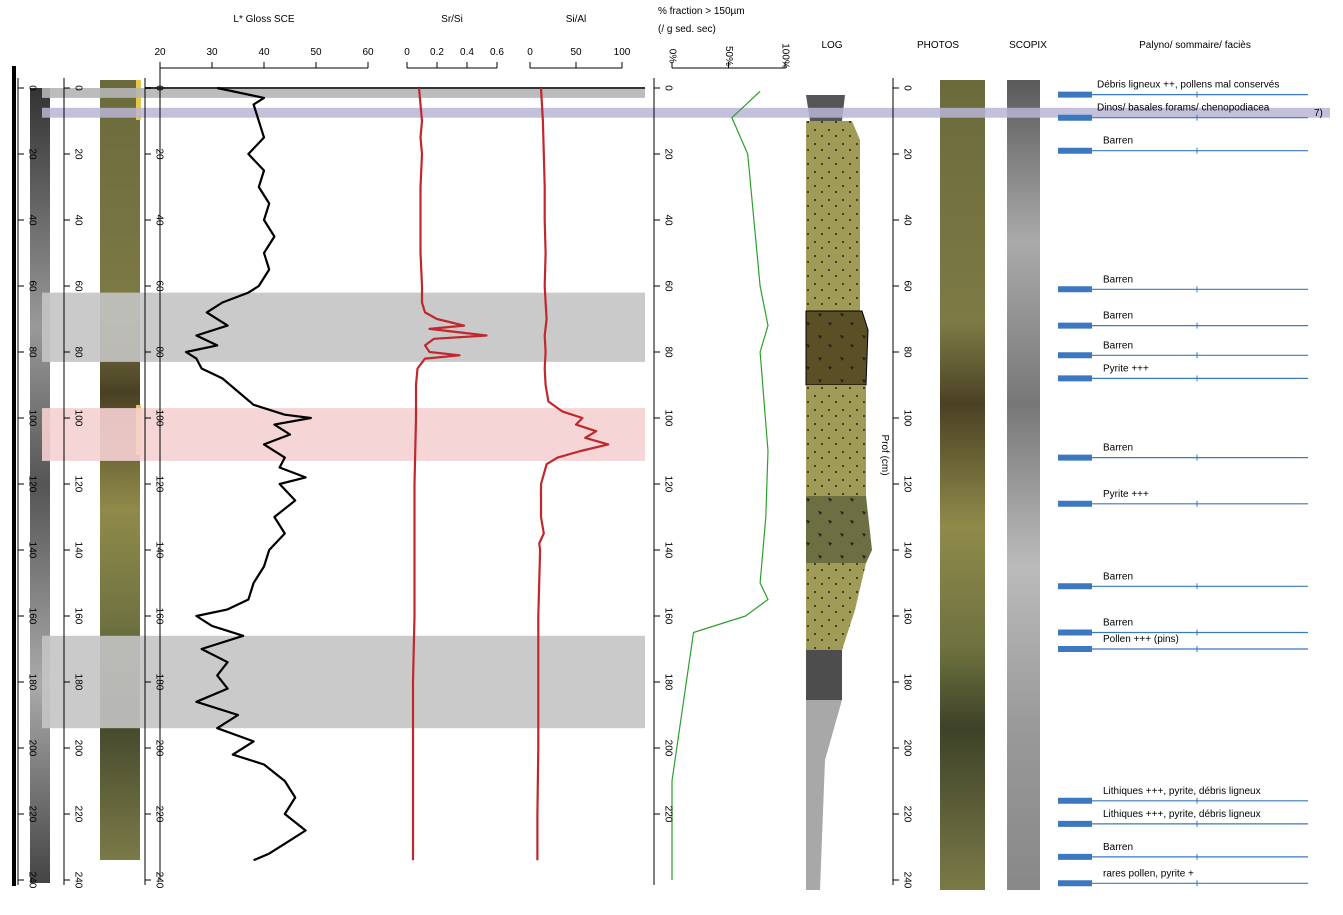 Image resolution: width=1343 pixels, height=915 pixels. I want to click on x-tick-label: 50%, so click(728, 56).